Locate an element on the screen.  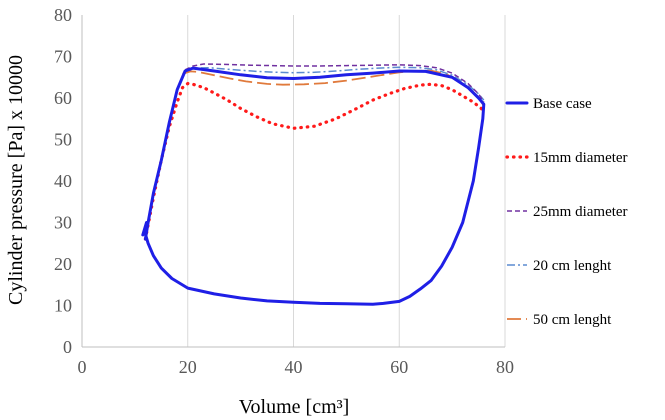
y-tick-label: 60 is located at coordinates (63, 98).